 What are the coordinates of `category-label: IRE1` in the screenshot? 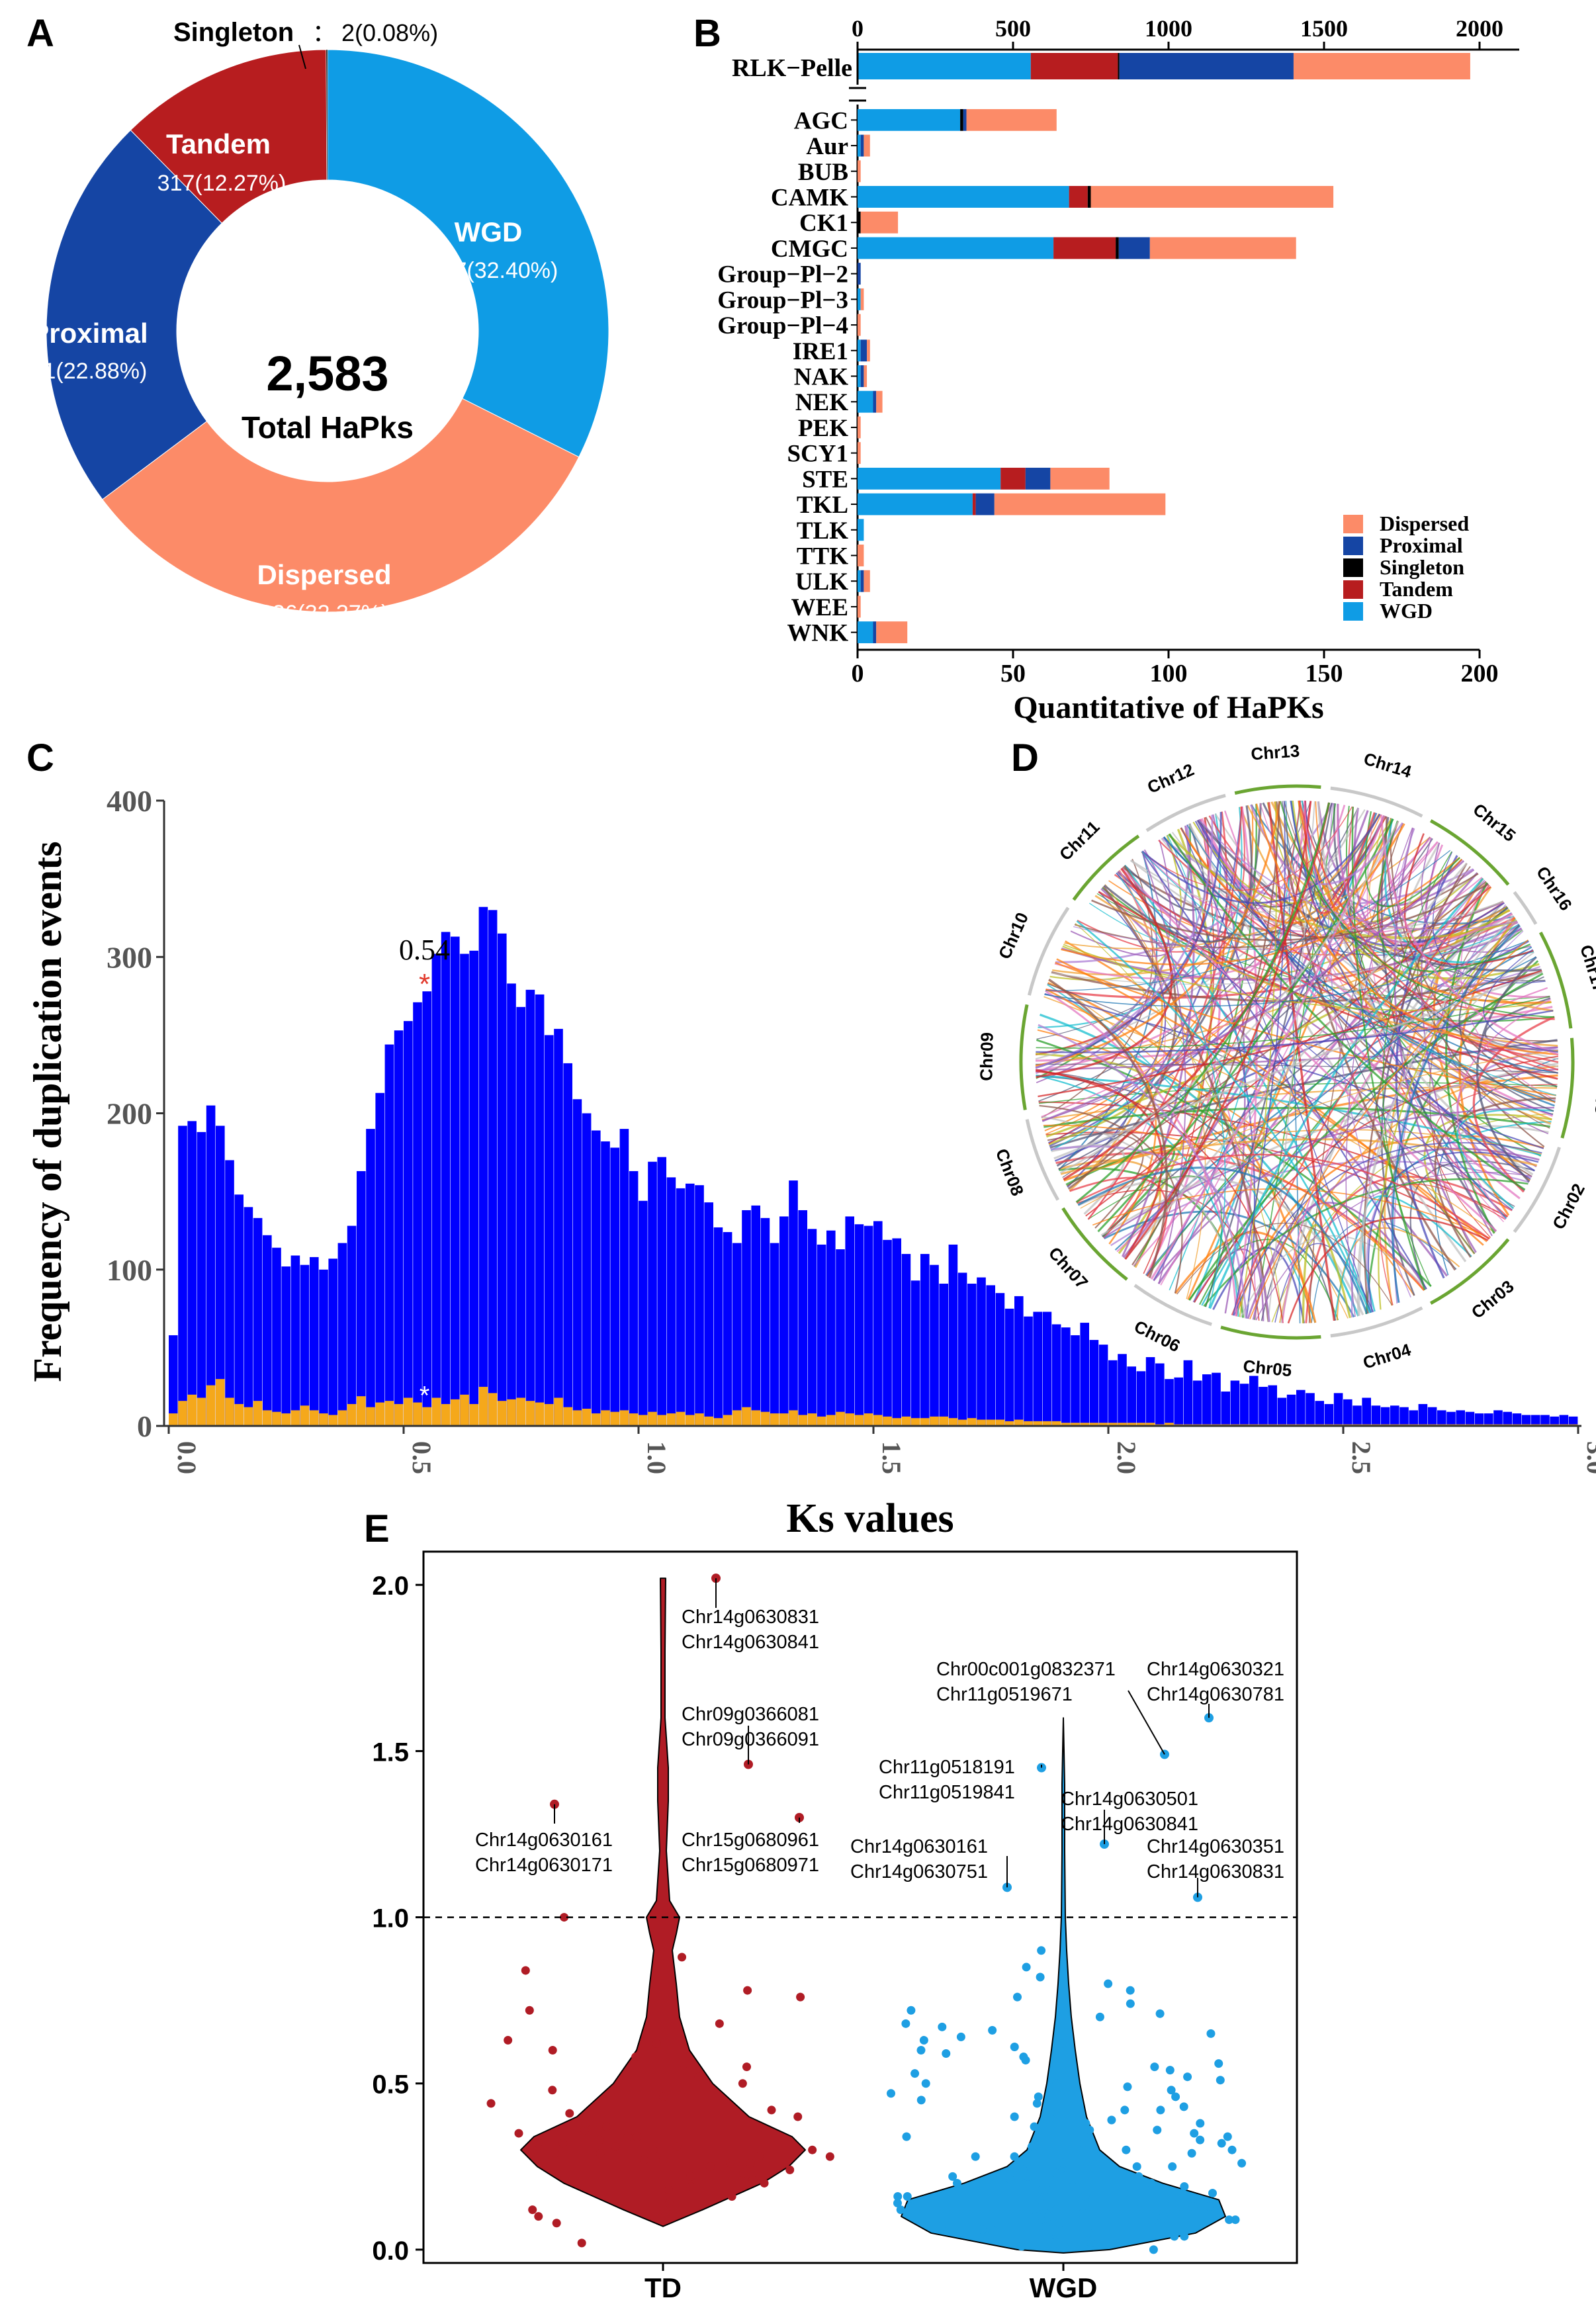 It's located at (820, 351).